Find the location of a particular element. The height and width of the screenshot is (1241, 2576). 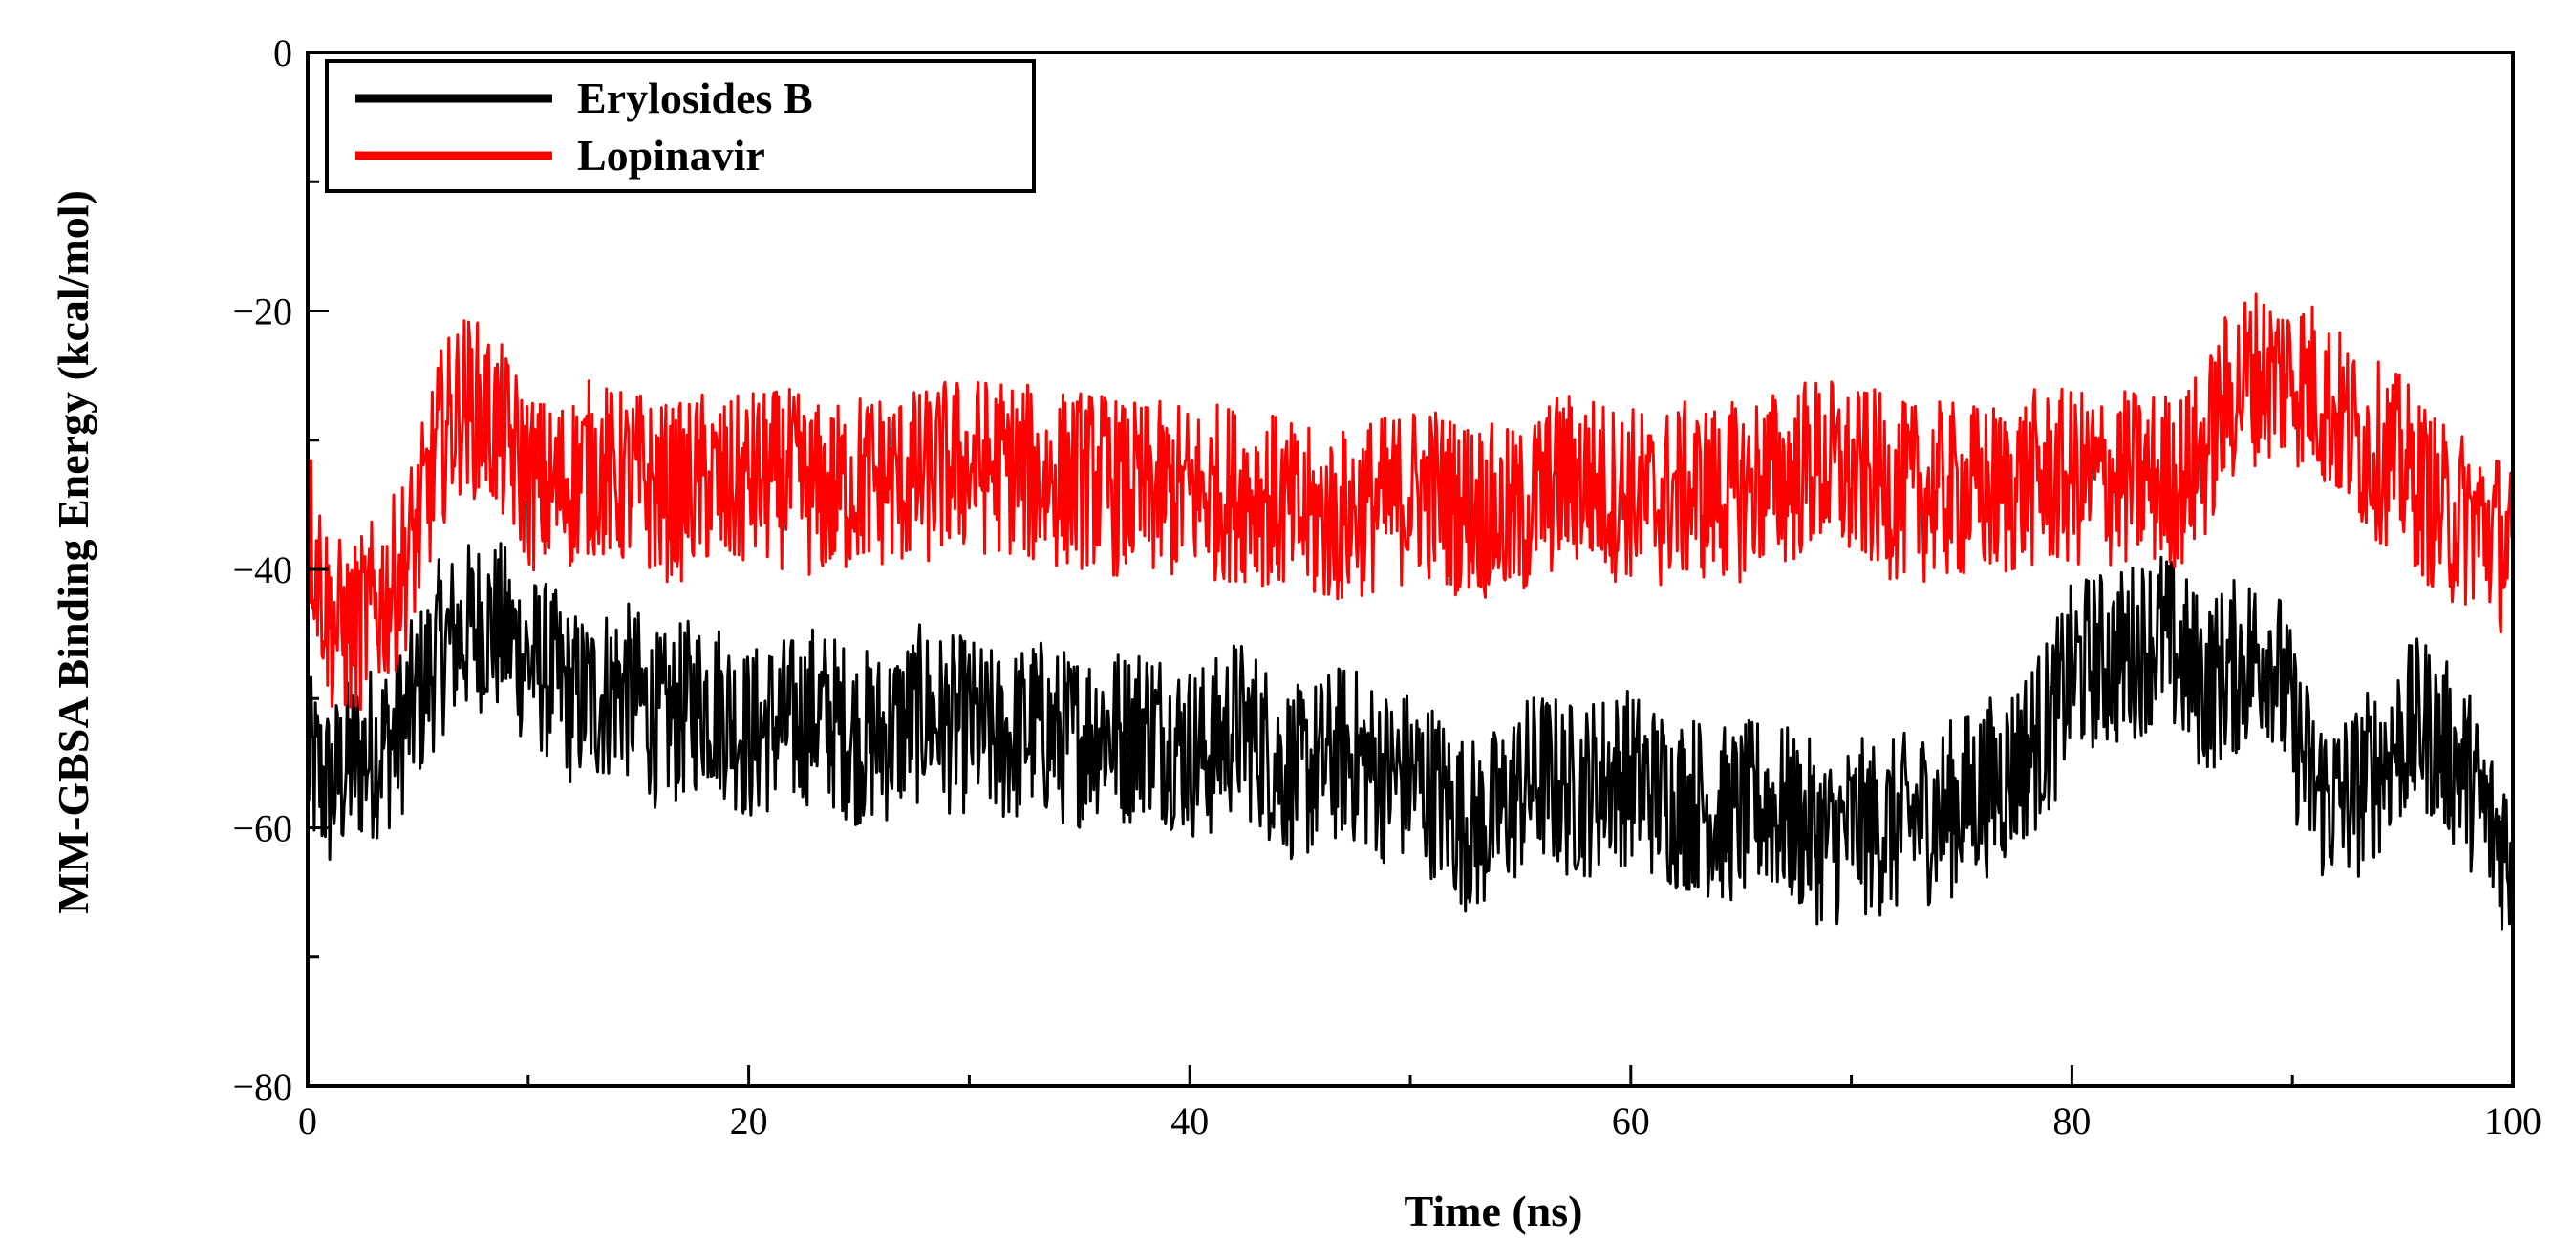

legend: Erylosides B Lopinavir is located at coordinates (680, 126).